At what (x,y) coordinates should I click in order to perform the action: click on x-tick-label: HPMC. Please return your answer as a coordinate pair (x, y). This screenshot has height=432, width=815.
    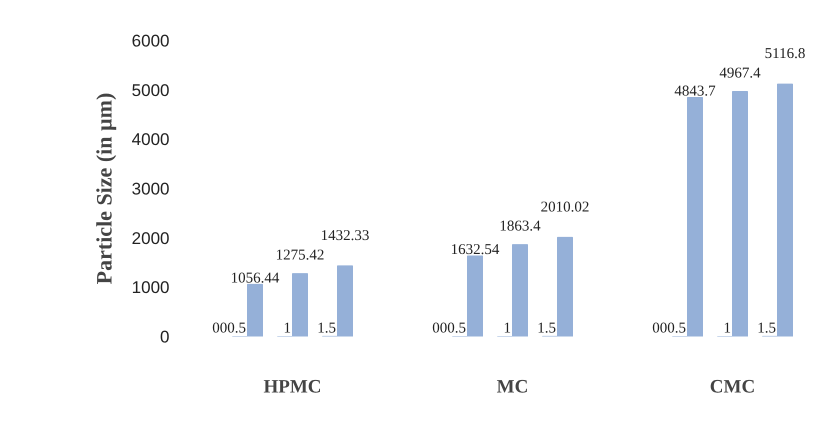
    Looking at the image, I should click on (292, 387).